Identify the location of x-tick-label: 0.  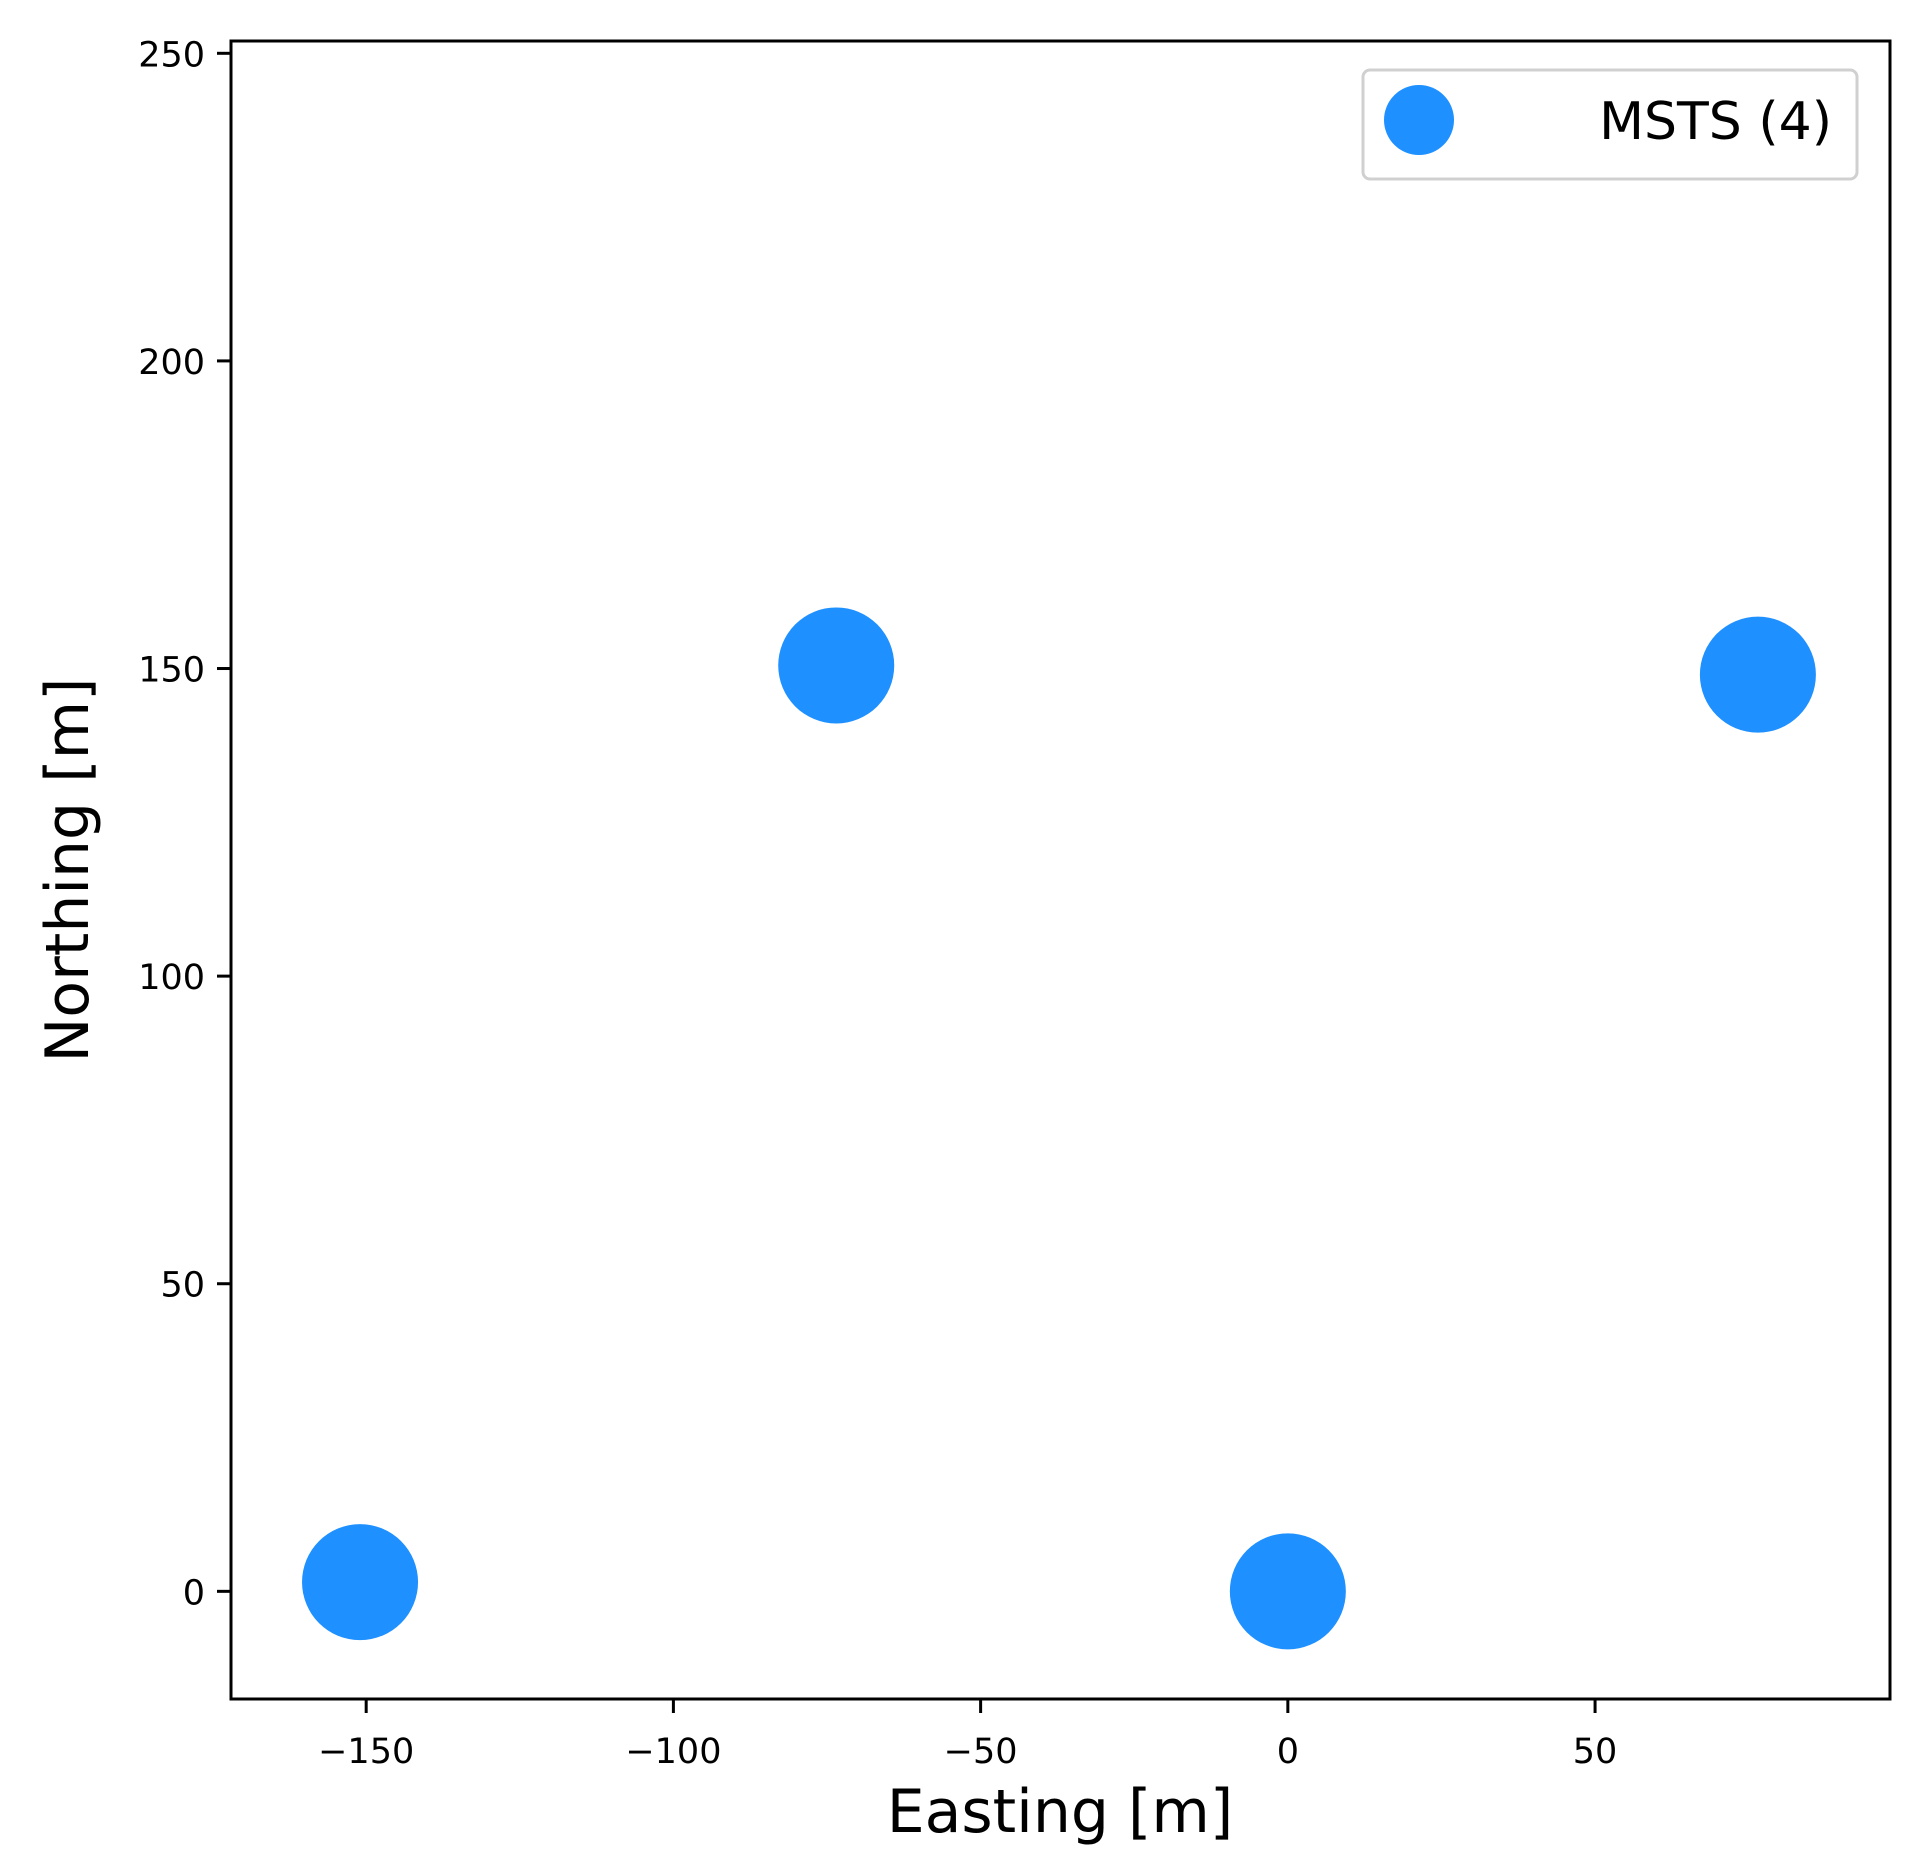
(1288, 1752).